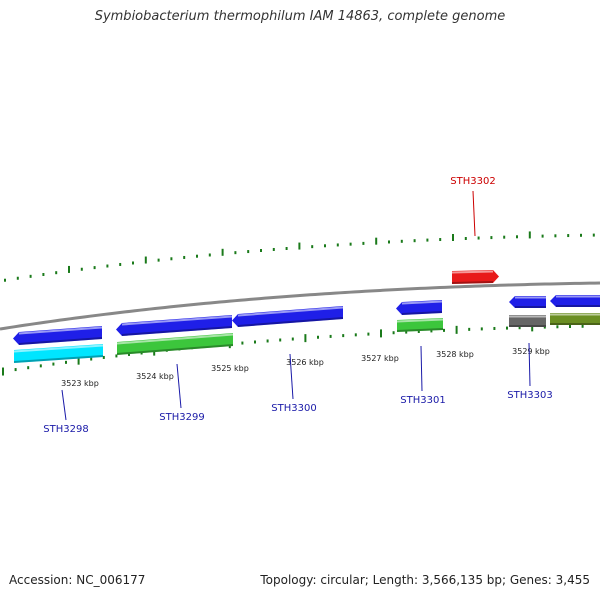 Image resolution: width=600 pixels, height=600 pixels. Describe the element at coordinates (77, 580) in the screenshot. I see `accession-label: Accession: NC_006177` at that location.